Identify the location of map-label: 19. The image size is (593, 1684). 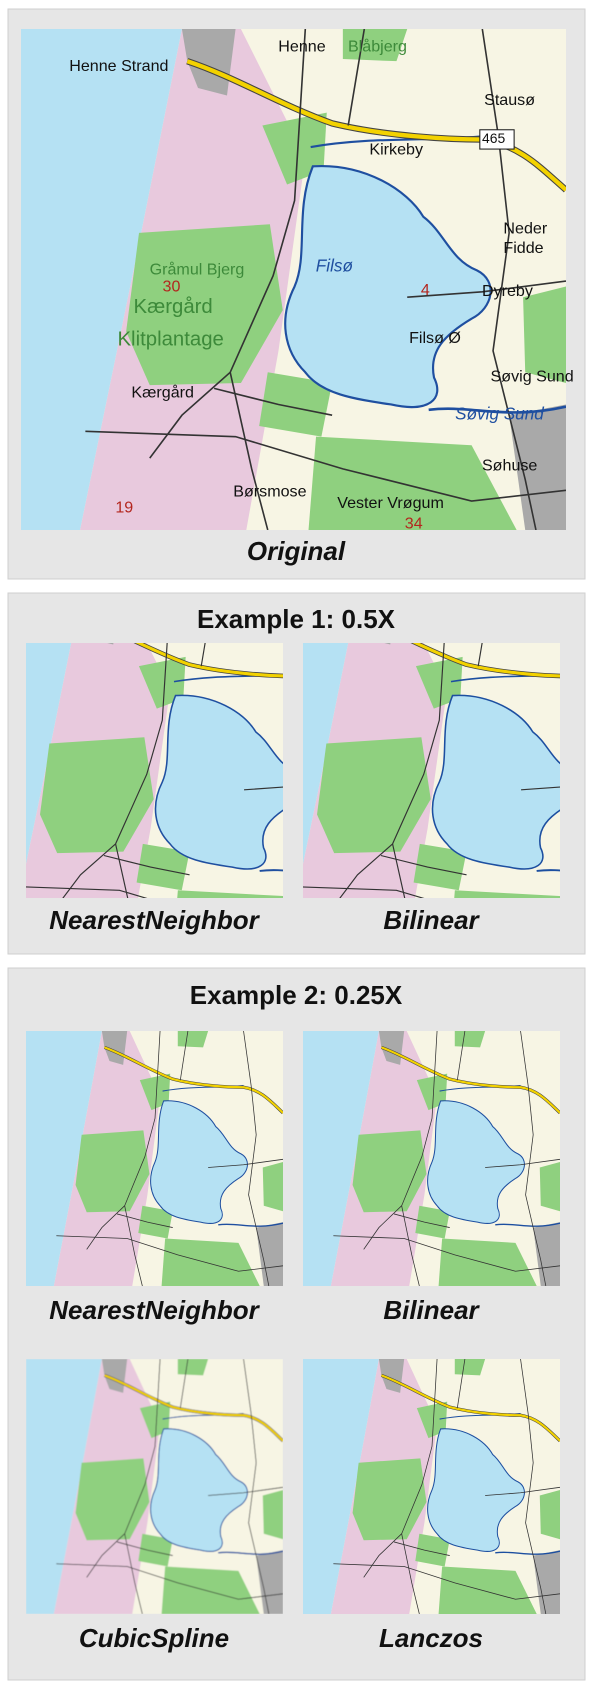
(124, 507).